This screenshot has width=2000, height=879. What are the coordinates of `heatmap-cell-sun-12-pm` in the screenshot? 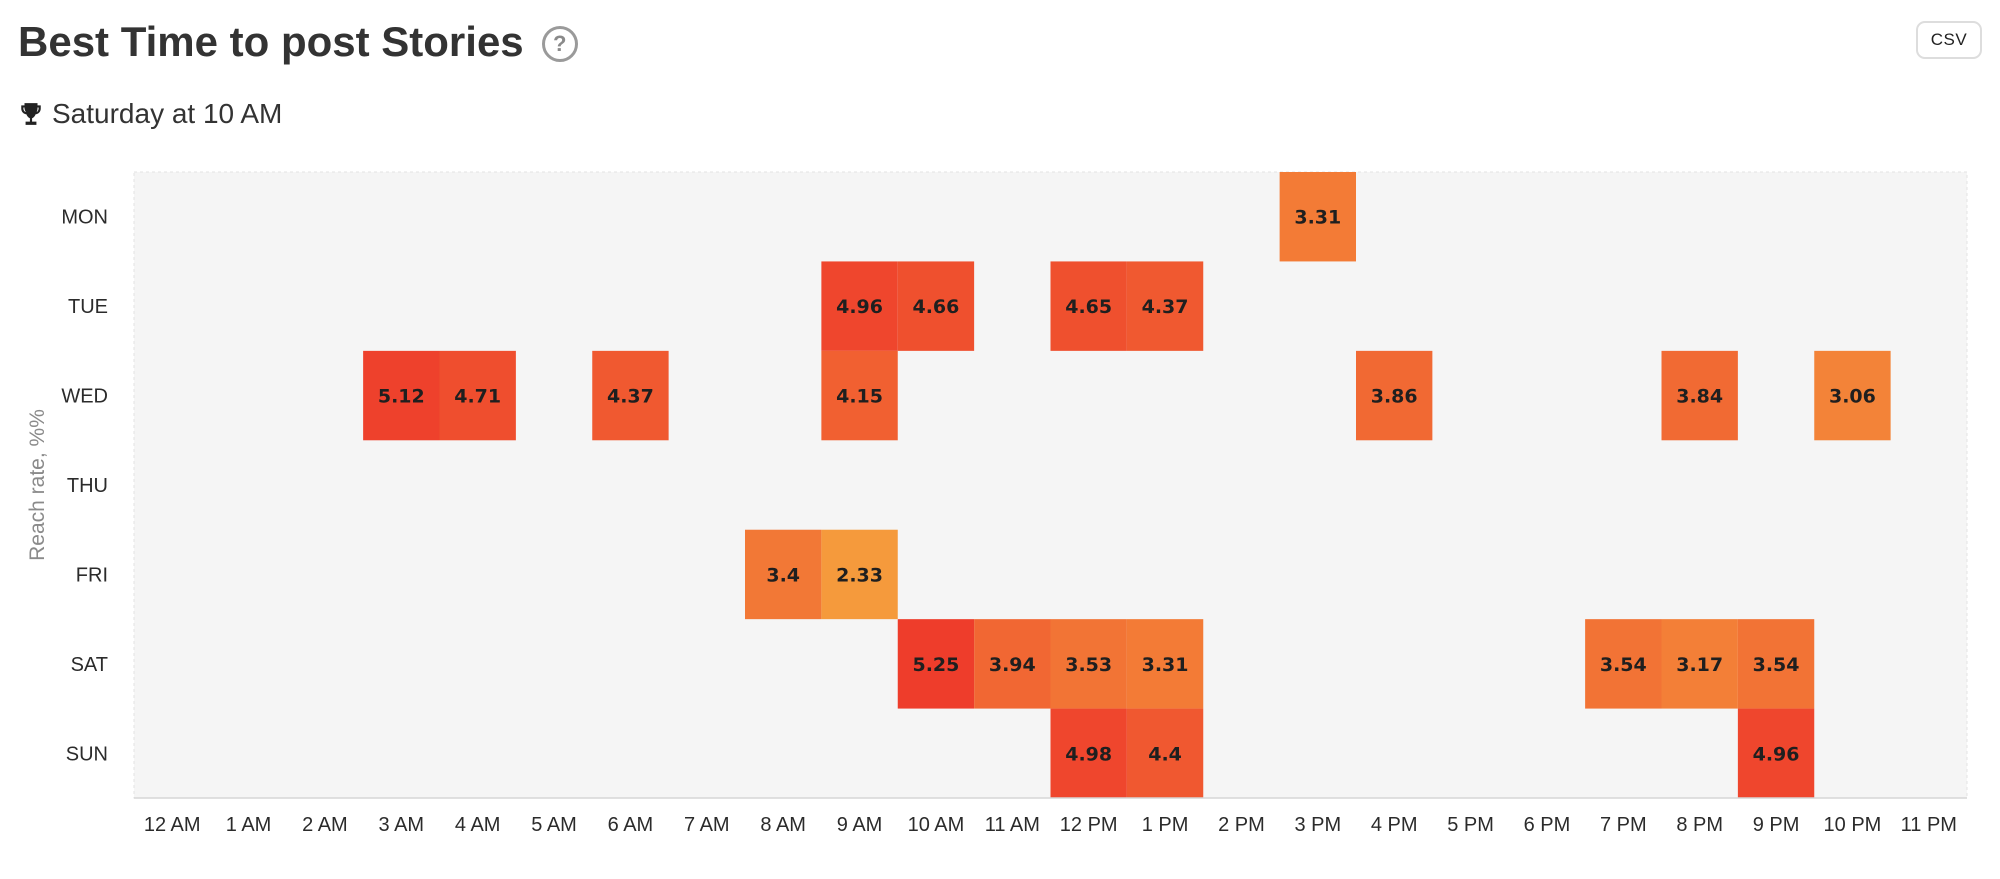 It's located at (1088, 753).